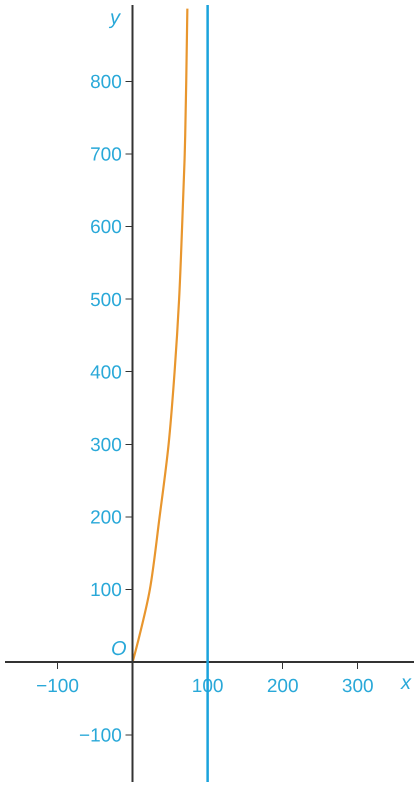 The width and height of the screenshot is (419, 787). I want to click on y-tick-label: 100, so click(106, 591).